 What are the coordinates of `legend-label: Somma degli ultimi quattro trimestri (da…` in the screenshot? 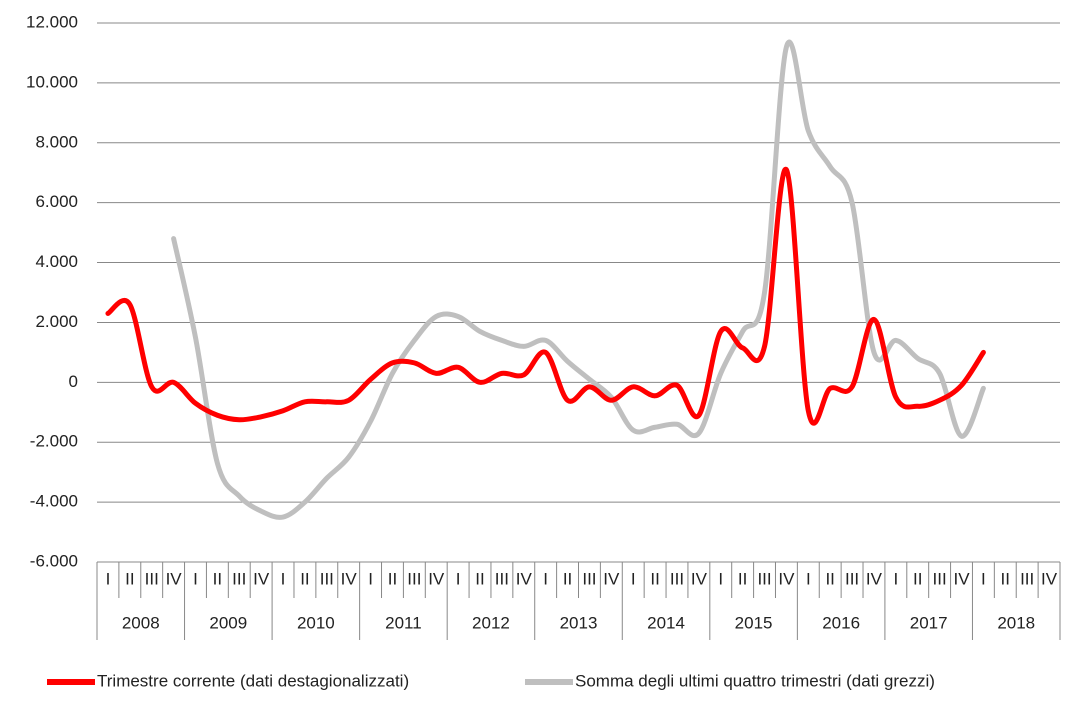 It's located at (755, 680).